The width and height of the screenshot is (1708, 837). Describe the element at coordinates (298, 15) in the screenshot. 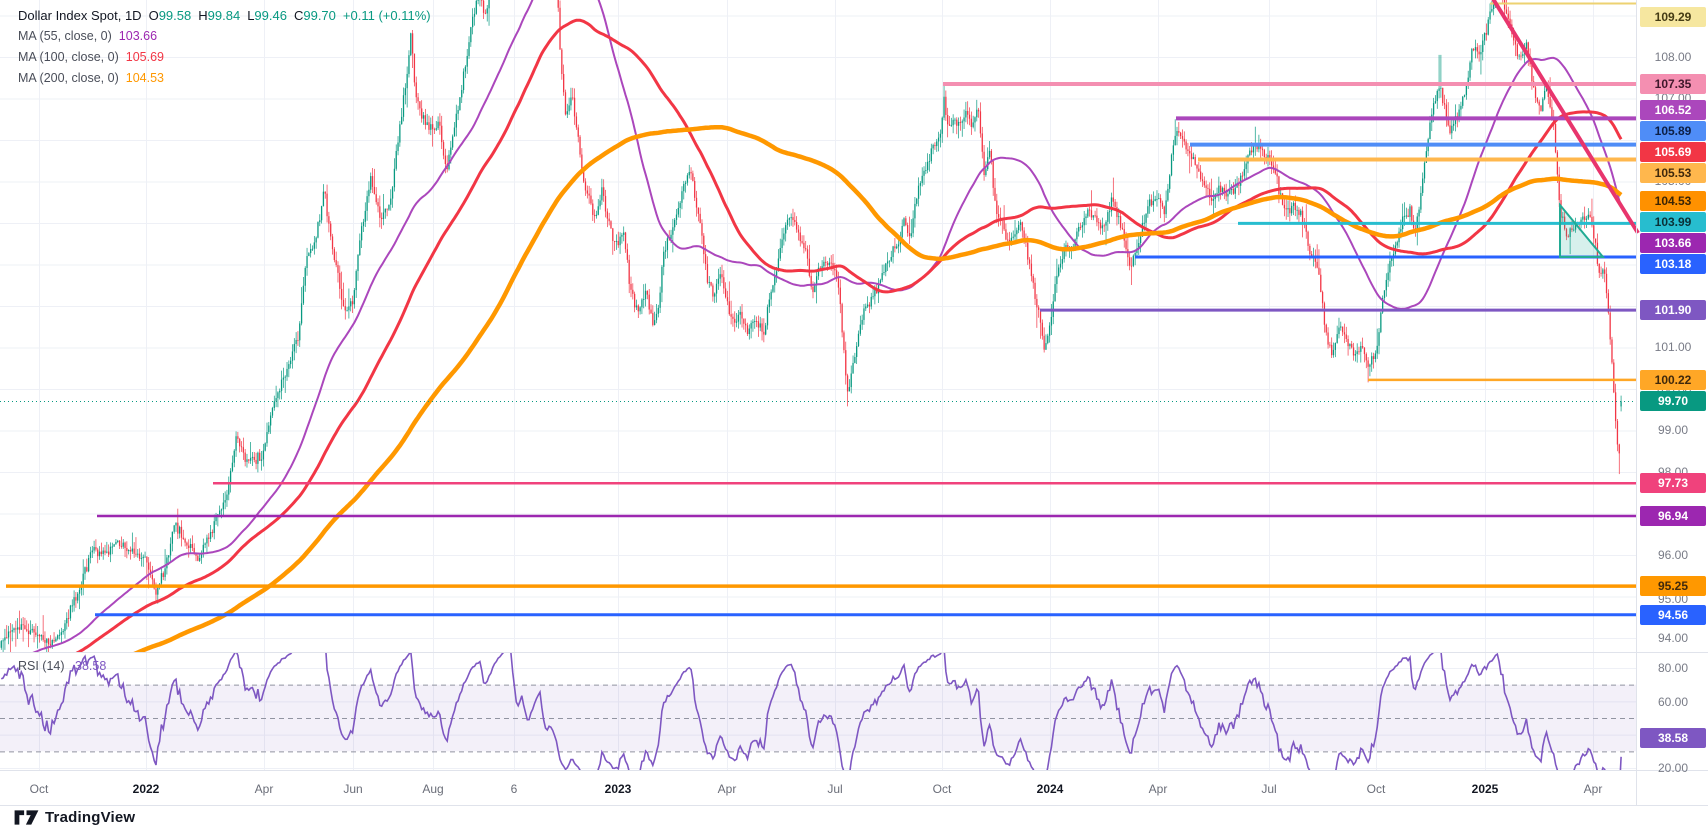

I see `close-letter: C` at that location.